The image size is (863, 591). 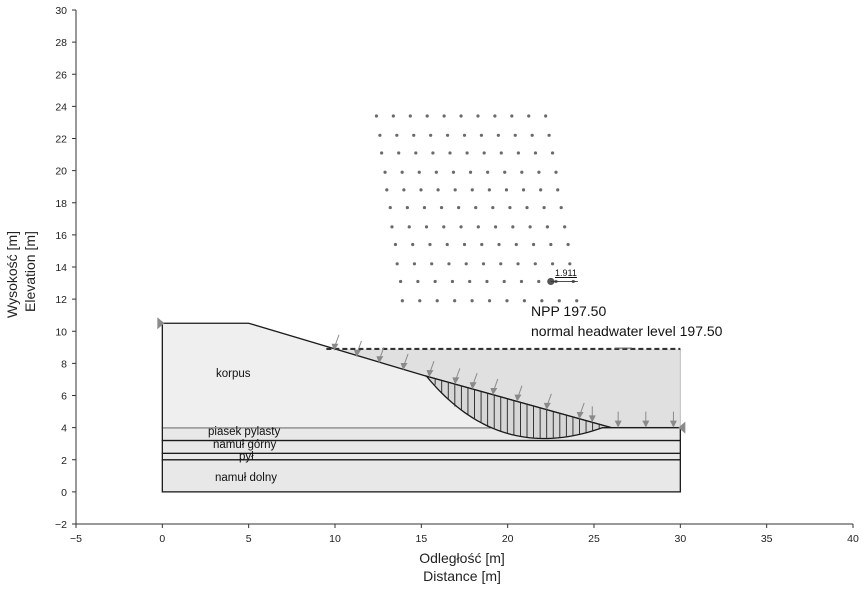 What do you see at coordinates (61, 204) in the screenshot?
I see `y-tick-label: 18` at bounding box center [61, 204].